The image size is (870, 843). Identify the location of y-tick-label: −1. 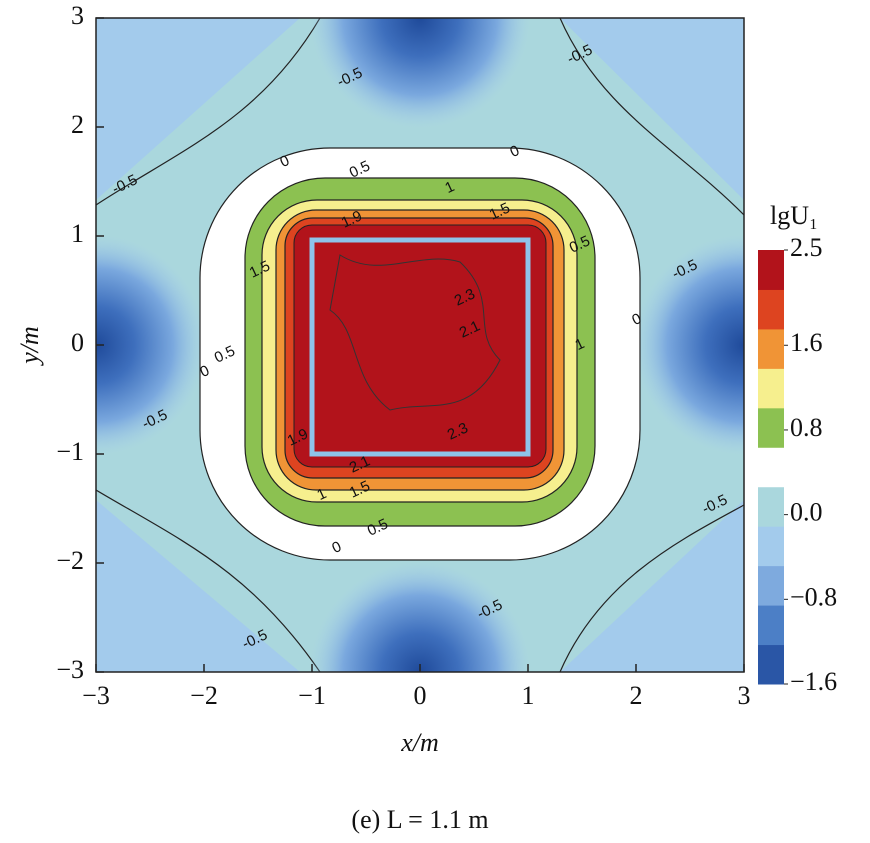
(70, 451).